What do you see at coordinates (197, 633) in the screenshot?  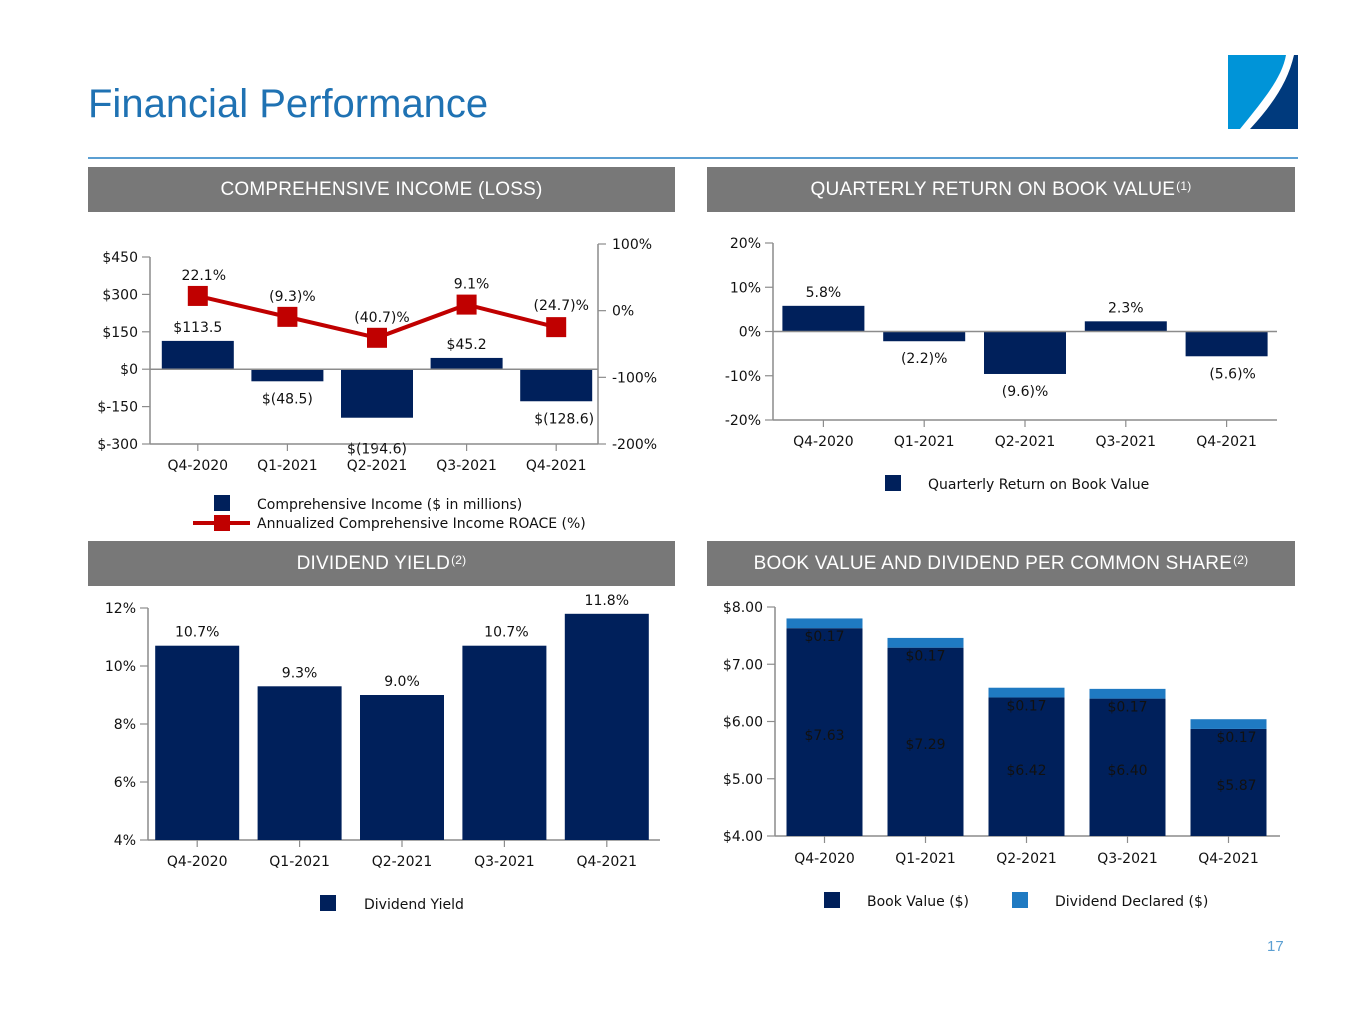 I see `bar-data-label: 10.7%` at bounding box center [197, 633].